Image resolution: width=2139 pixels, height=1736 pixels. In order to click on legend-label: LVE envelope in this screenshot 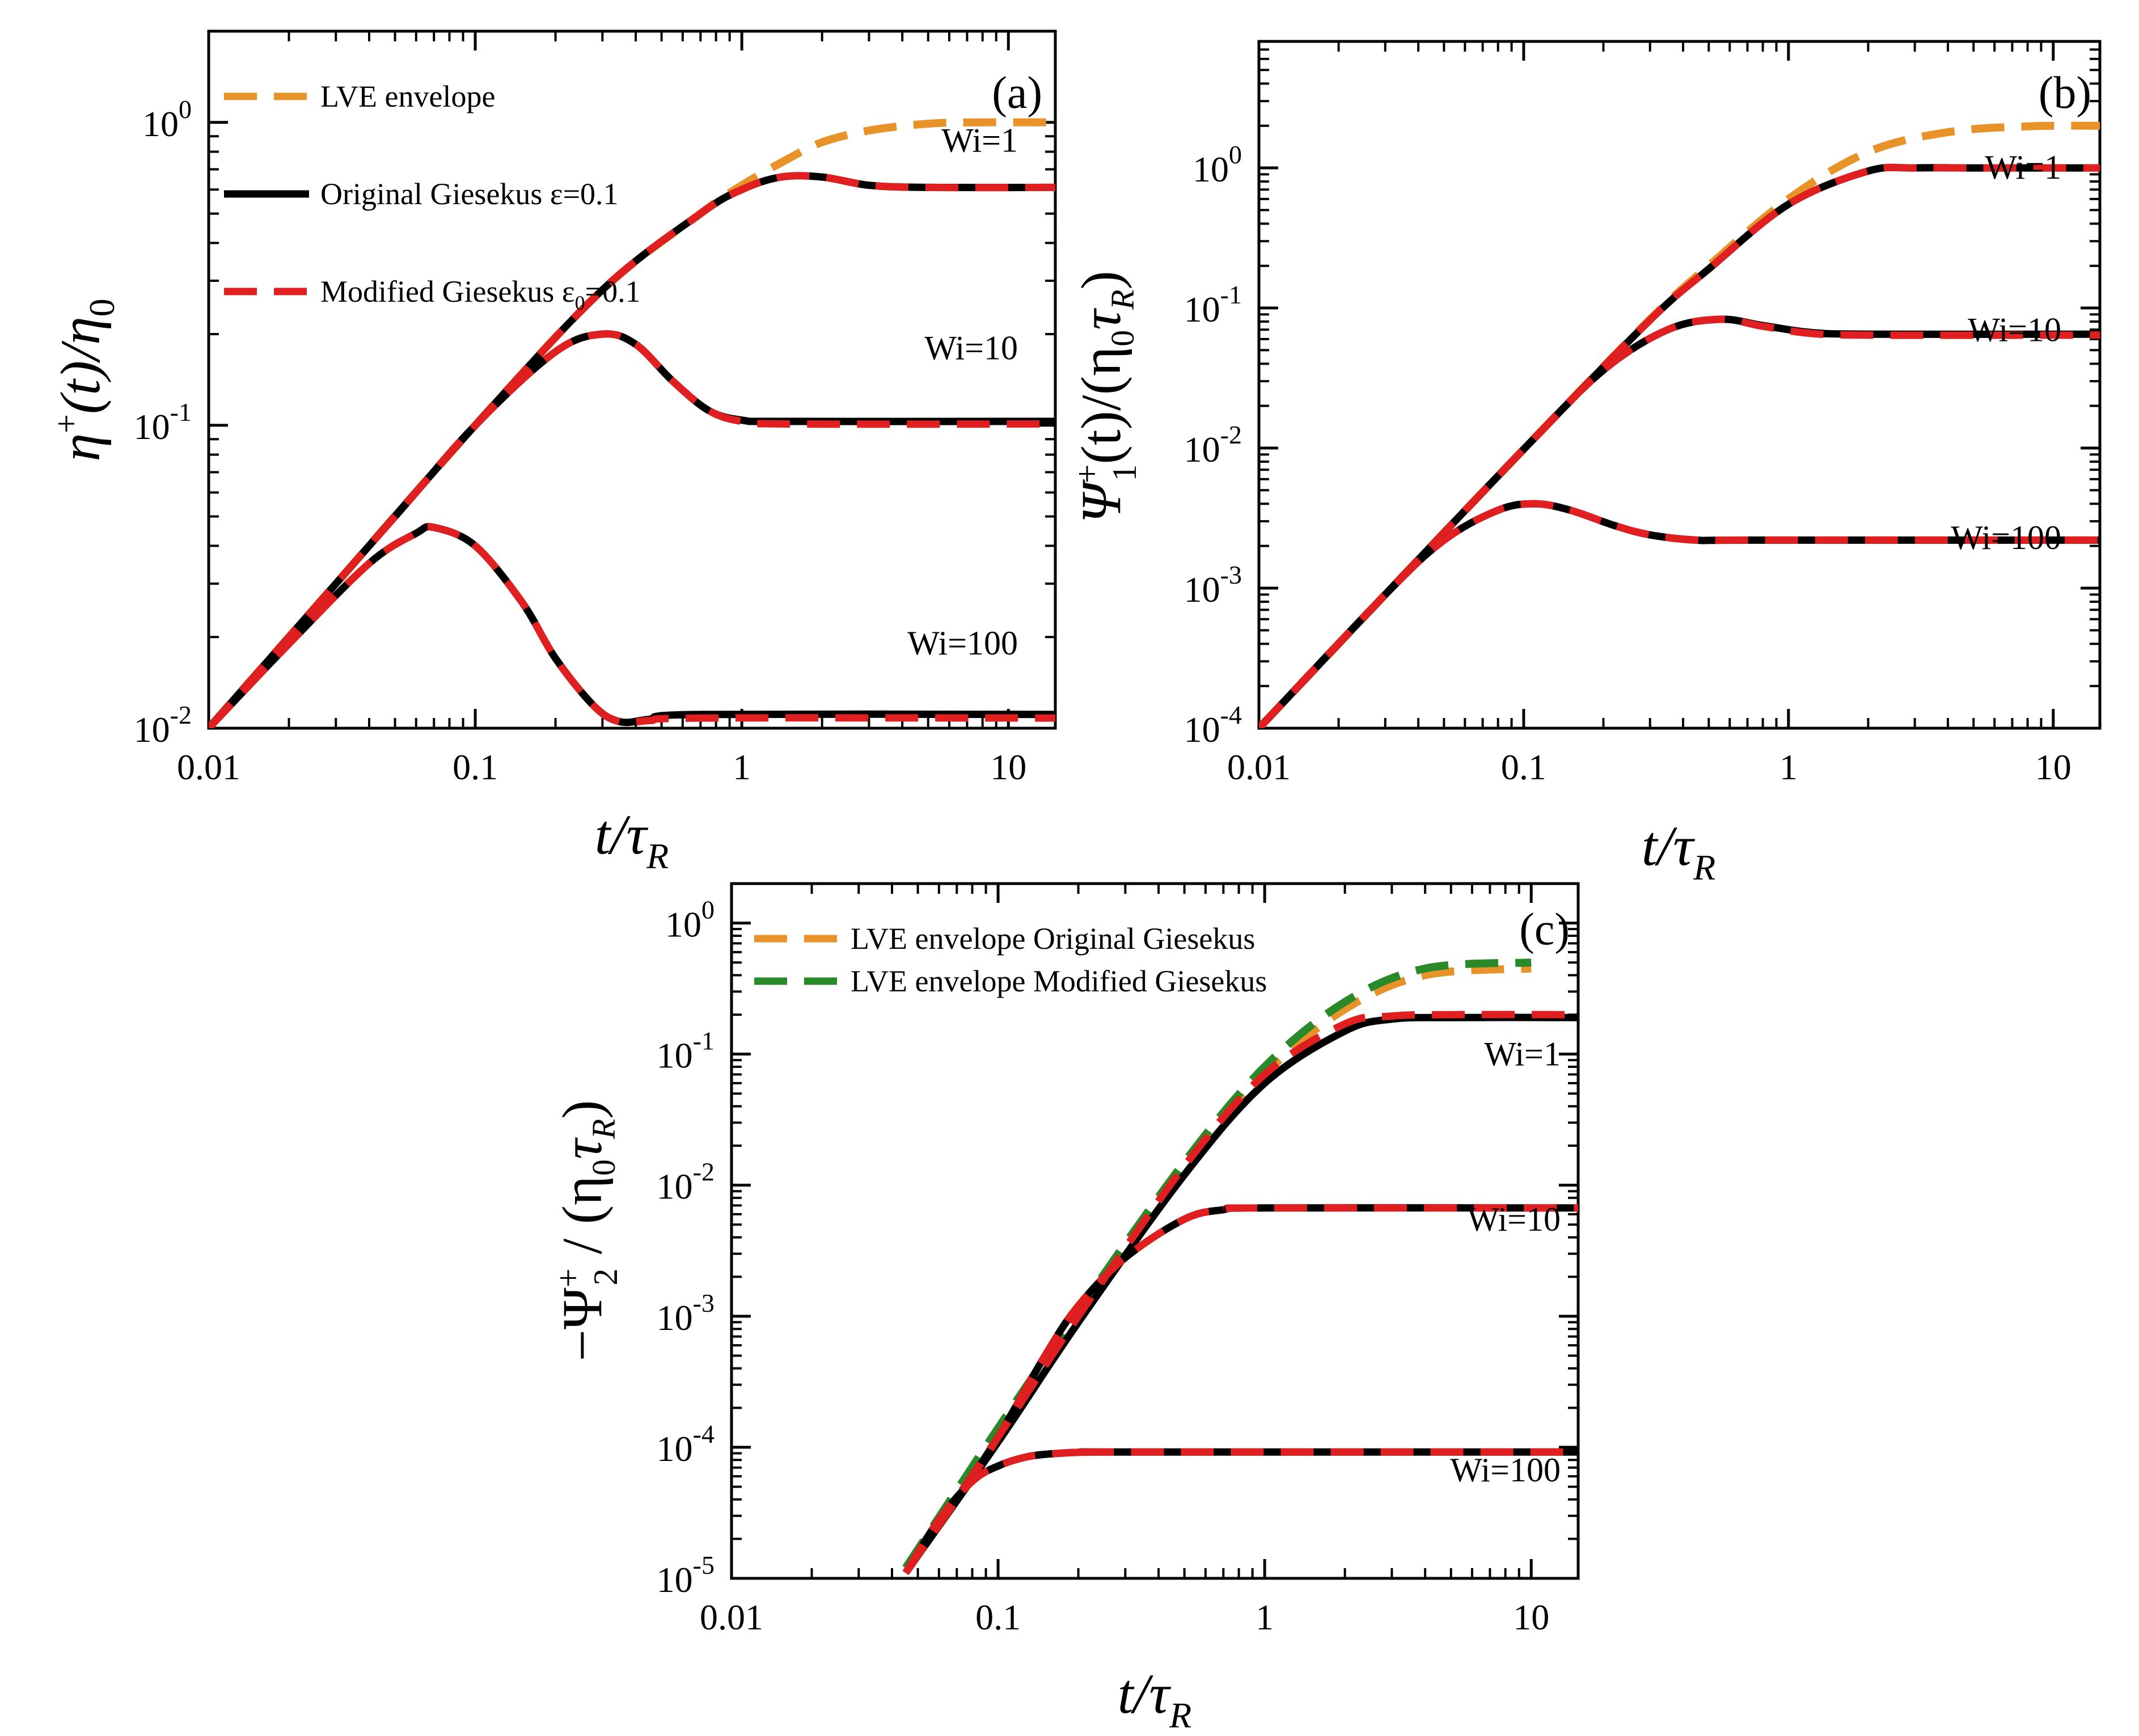, I will do `click(407, 96)`.